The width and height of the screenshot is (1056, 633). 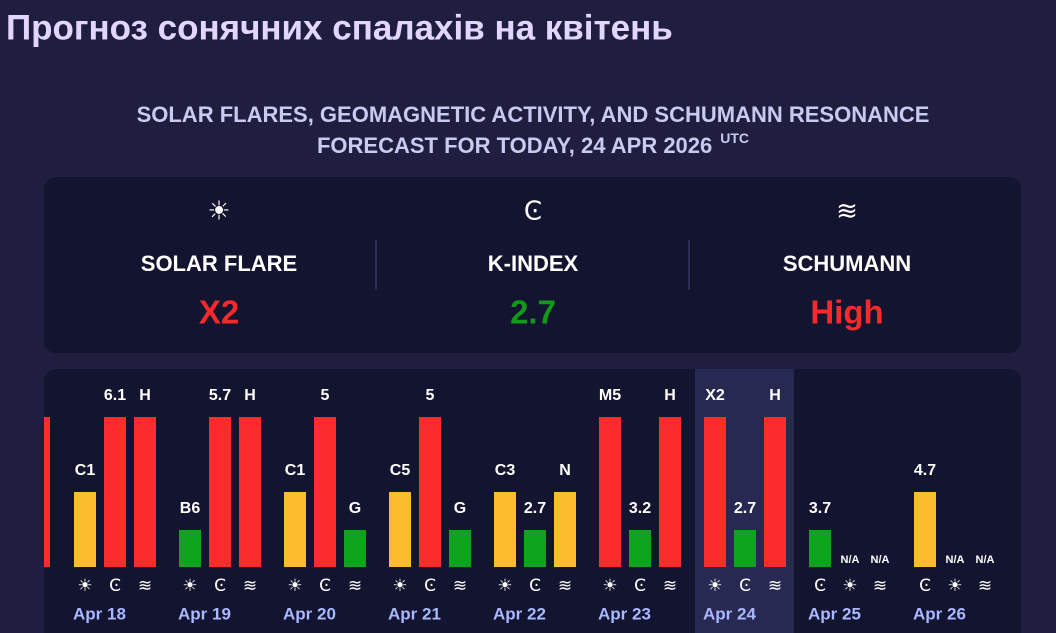 I want to click on day-date: Apr 19, so click(x=204, y=613).